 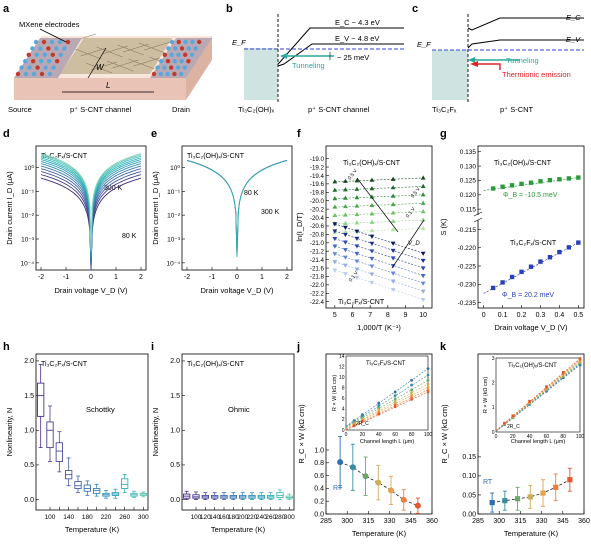 What do you see at coordinates (283, 56) in the screenshot?
I see `tunneling-arrowhead-b` at bounding box center [283, 56].